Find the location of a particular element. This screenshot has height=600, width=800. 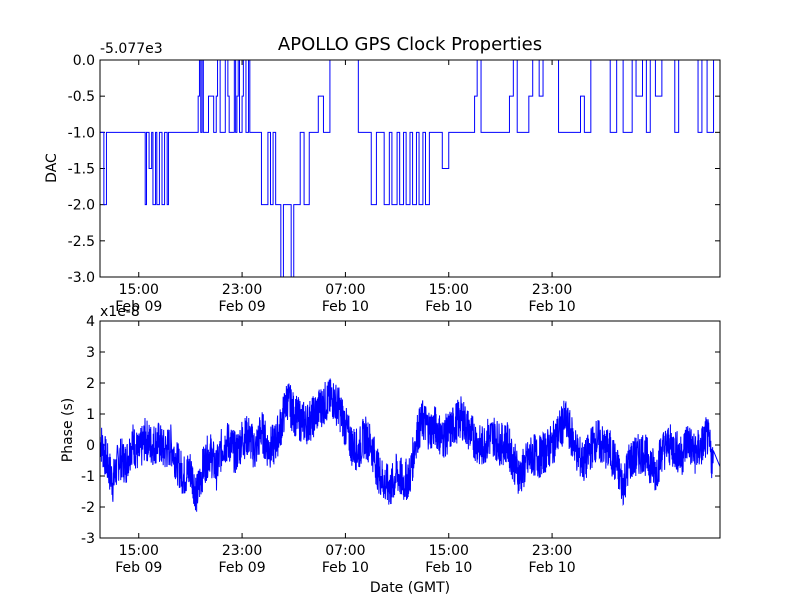

y-tick-label: -1.5 is located at coordinates (81, 170).